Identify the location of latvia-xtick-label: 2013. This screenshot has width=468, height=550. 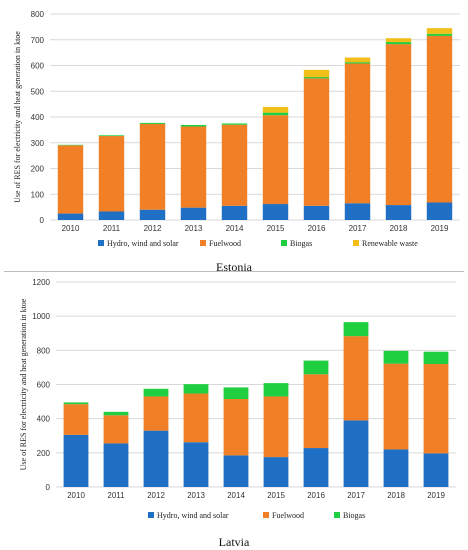
(196, 495).